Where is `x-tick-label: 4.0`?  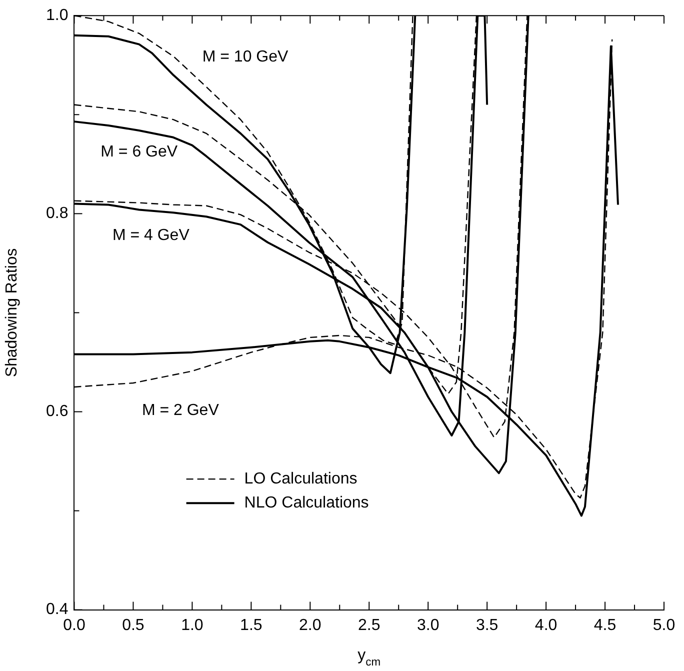
x-tick-label: 4.0 is located at coordinates (546, 625).